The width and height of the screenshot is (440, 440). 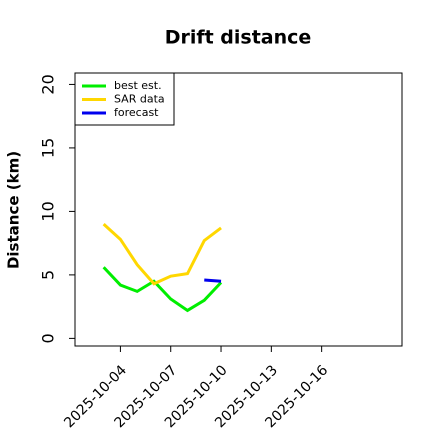 What do you see at coordinates (139, 99) in the screenshot?
I see `legend-label: SAR data` at bounding box center [139, 99].